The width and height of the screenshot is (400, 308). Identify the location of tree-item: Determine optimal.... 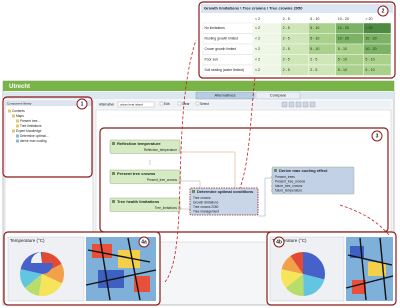
(34, 136).